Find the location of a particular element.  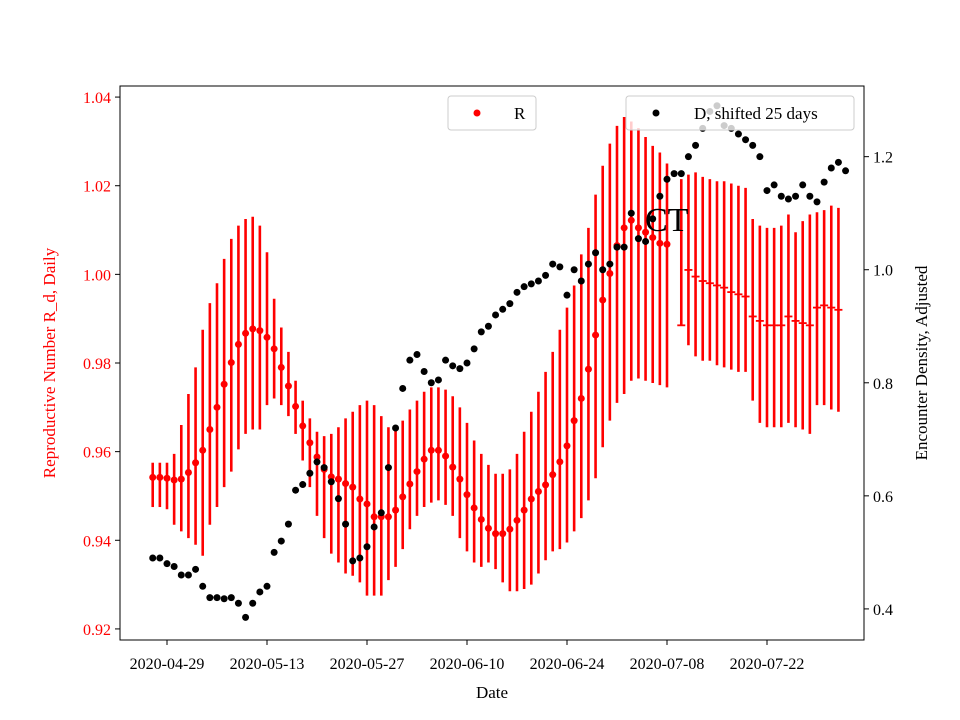

legend-r-box is located at coordinates (492, 113).